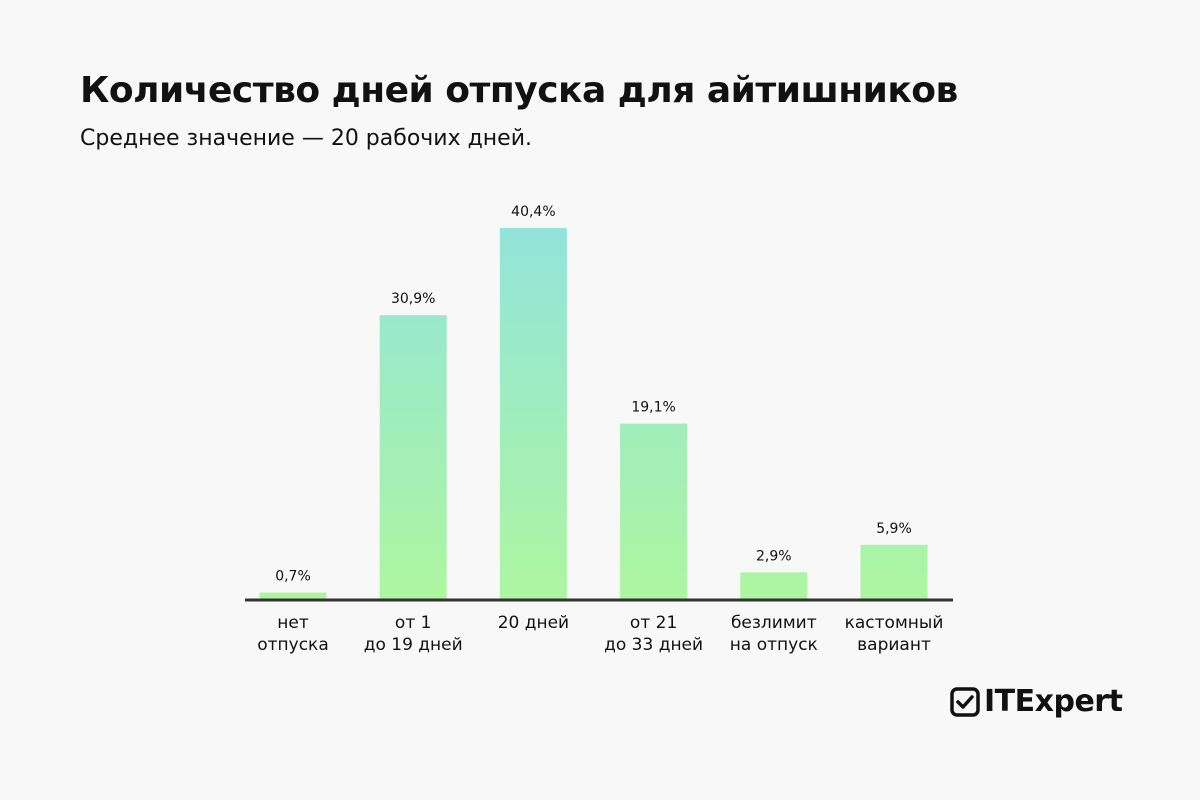 The height and width of the screenshot is (800, 1200). What do you see at coordinates (653, 623) in the screenshot?
I see `category-label: от 21` at bounding box center [653, 623].